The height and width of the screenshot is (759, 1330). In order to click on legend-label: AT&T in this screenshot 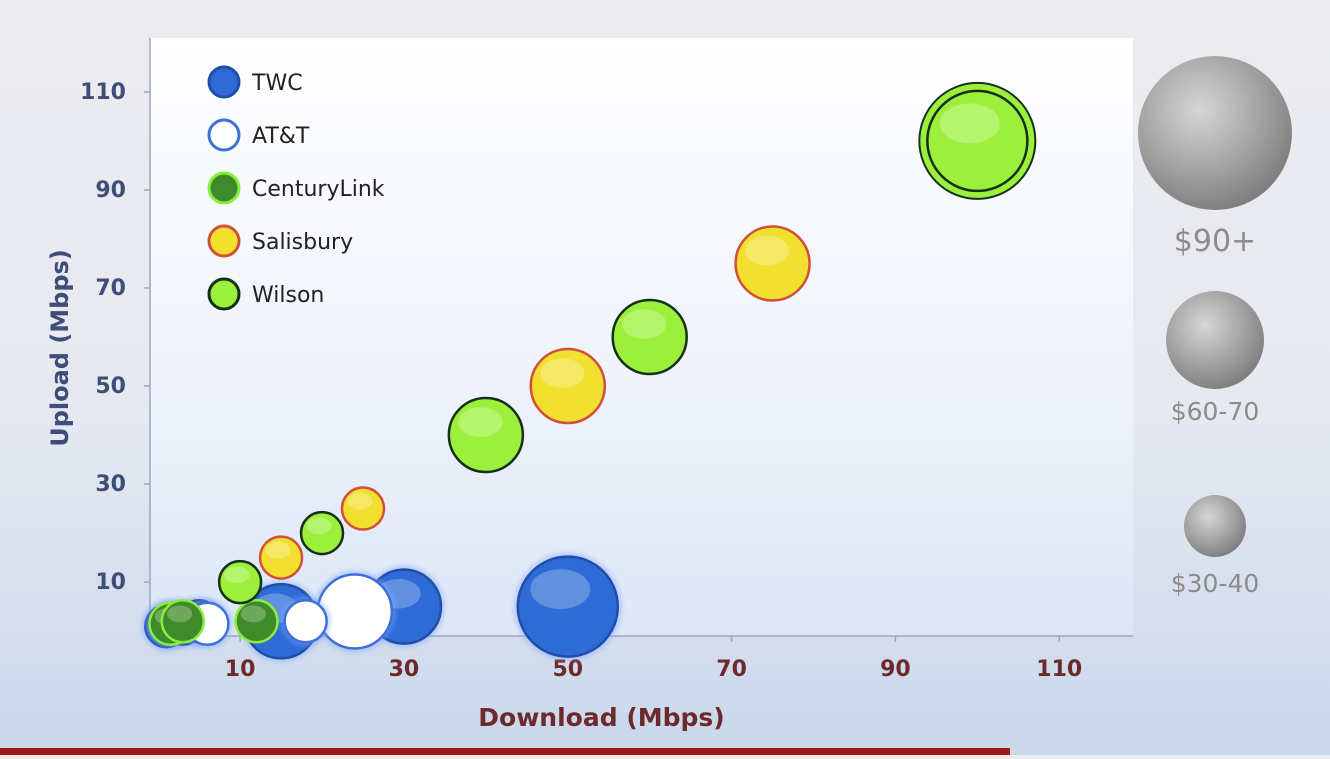, I will do `click(281, 136)`.